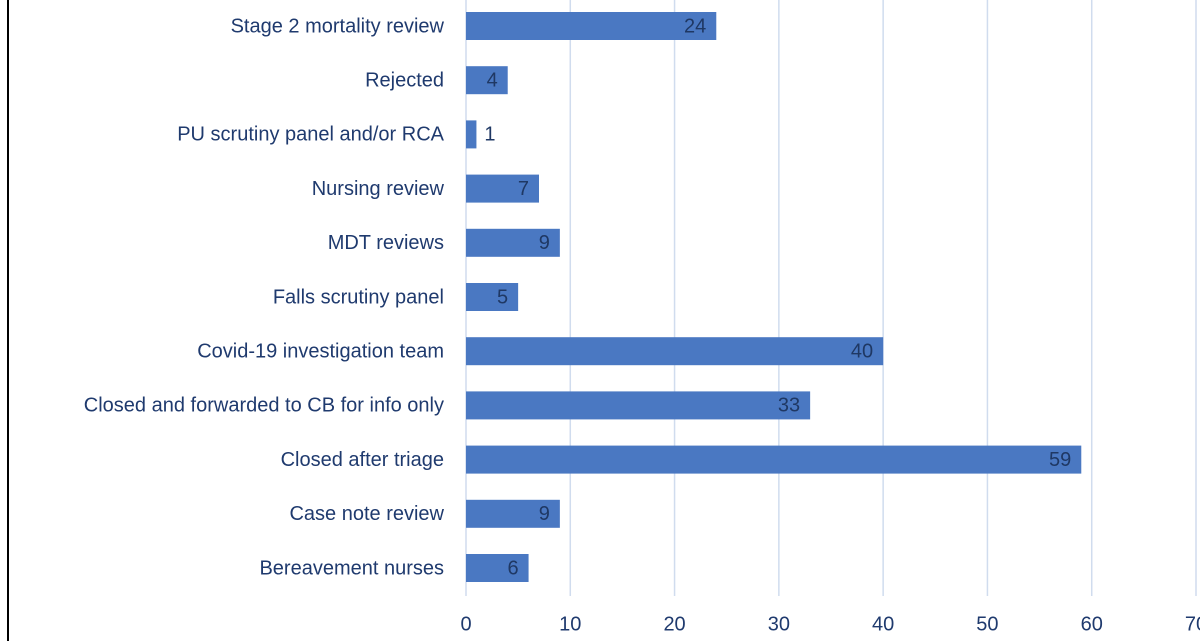 This screenshot has height=641, width=1200. What do you see at coordinates (1060, 460) in the screenshot?
I see `value-label: 59` at bounding box center [1060, 460].